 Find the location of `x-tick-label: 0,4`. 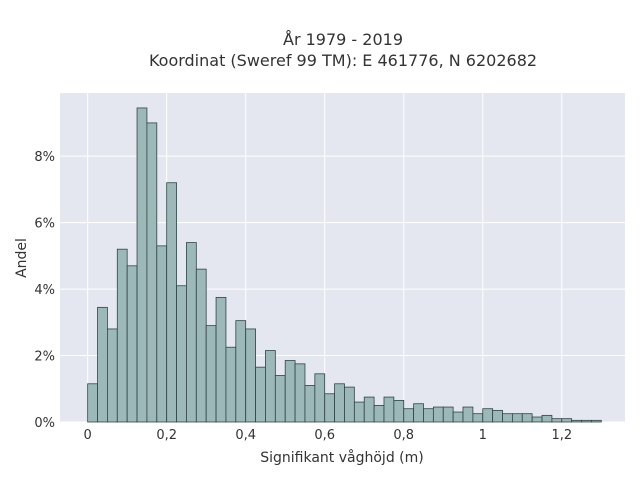

x-tick-label: 0,4 is located at coordinates (245, 435).